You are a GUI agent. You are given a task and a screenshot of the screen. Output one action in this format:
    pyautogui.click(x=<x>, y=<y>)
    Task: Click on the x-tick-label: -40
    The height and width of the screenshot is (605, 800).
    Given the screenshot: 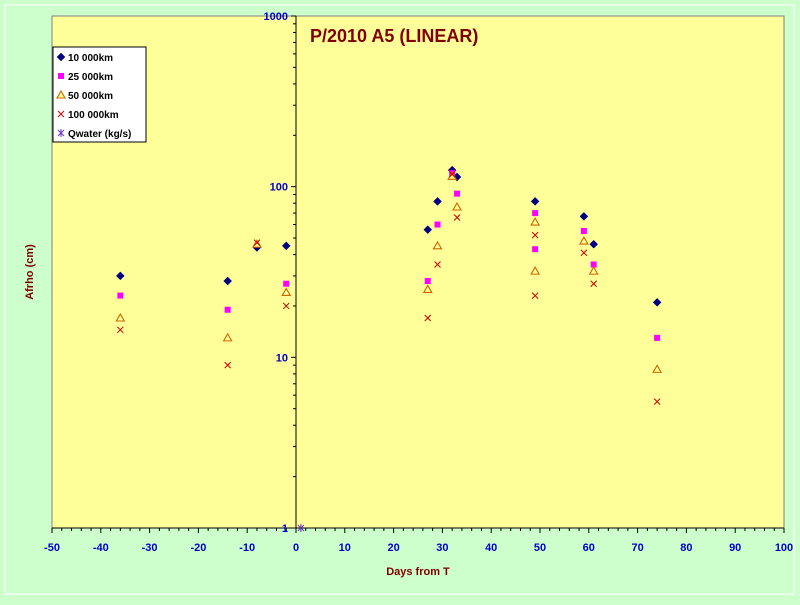 What is the action you would take?
    pyautogui.click(x=101, y=548)
    